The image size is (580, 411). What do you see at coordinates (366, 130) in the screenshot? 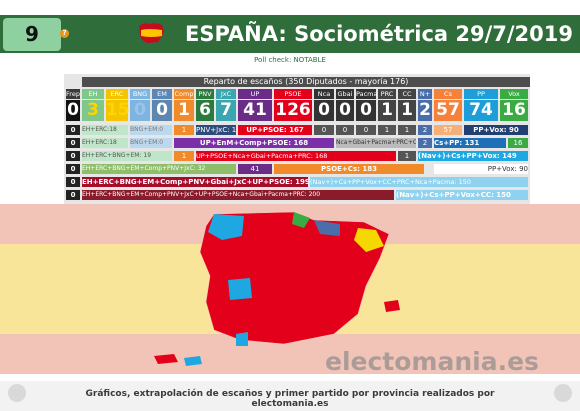
I see `coalition-pacma: 0` at bounding box center [366, 130].